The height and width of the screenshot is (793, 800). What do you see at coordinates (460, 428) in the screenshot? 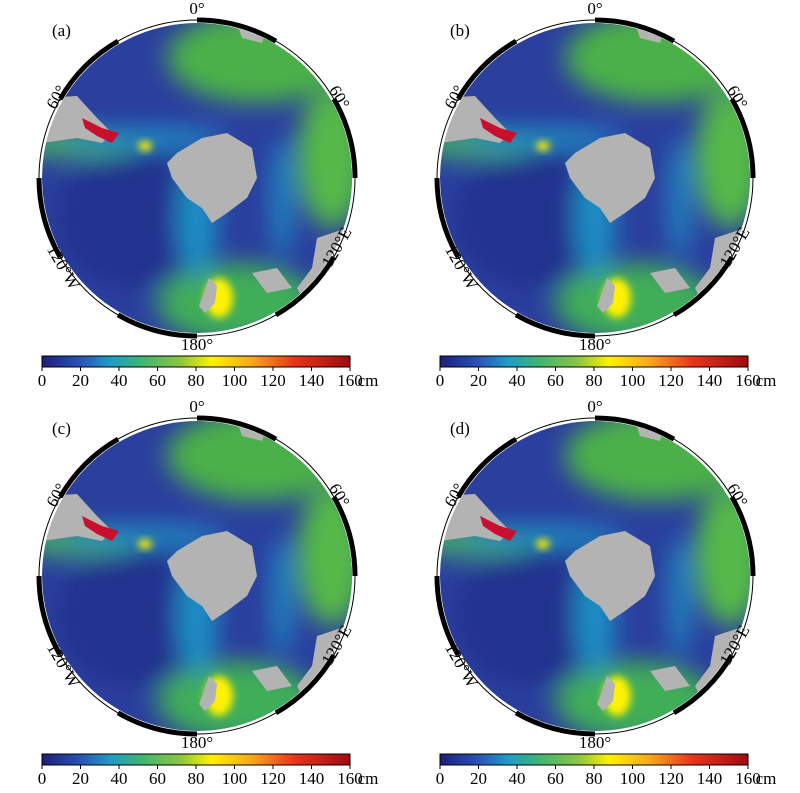
I see `panel-label: (d)` at bounding box center [460, 428].